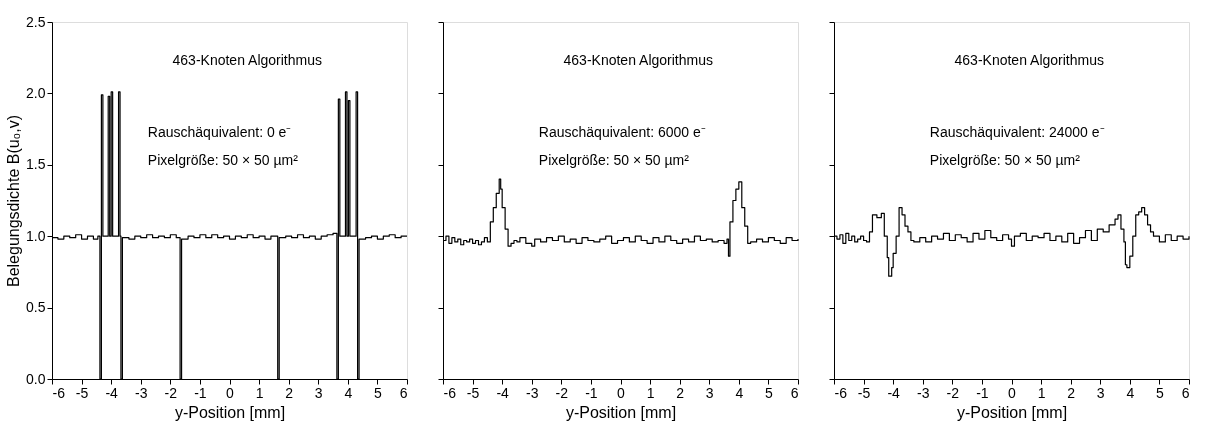 The width and height of the screenshot is (1218, 435). What do you see at coordinates (36, 92) in the screenshot?
I see `y-tick-label: 2.0` at bounding box center [36, 92].